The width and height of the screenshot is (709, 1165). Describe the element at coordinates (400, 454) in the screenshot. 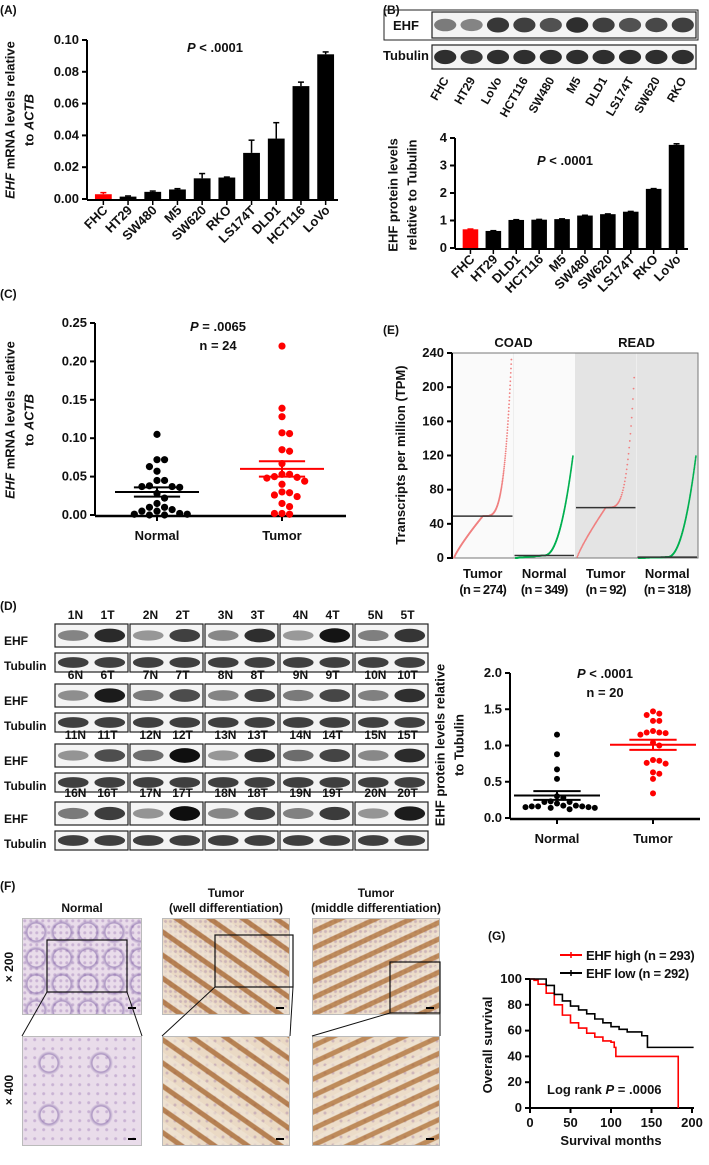

I see `y-axis-label: Transcripts per million (TPM)` at that location.